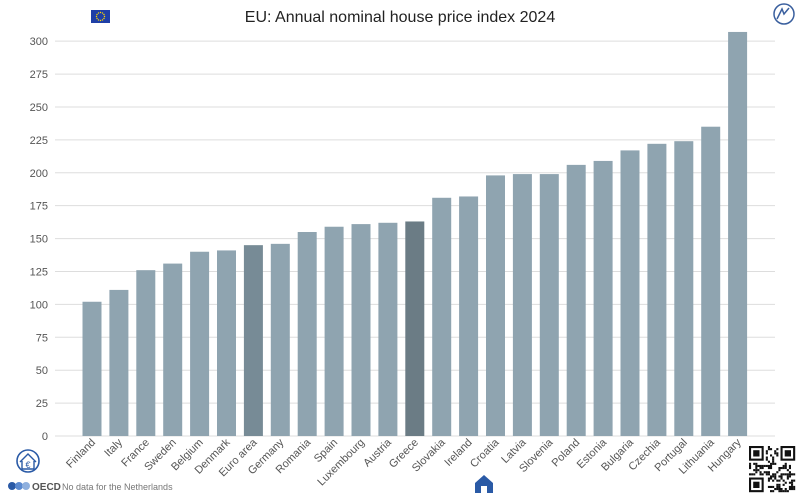 Image resolution: width=800 pixels, height=497 pixels. What do you see at coordinates (42, 371) in the screenshot?
I see `y-tick-label: 50` at bounding box center [42, 371].